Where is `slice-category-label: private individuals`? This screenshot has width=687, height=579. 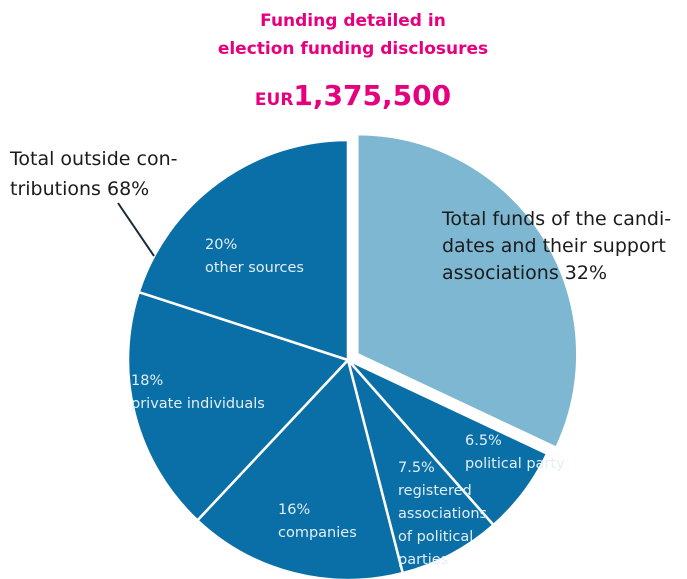
slice-category-label: private individuals is located at coordinates (198, 404).